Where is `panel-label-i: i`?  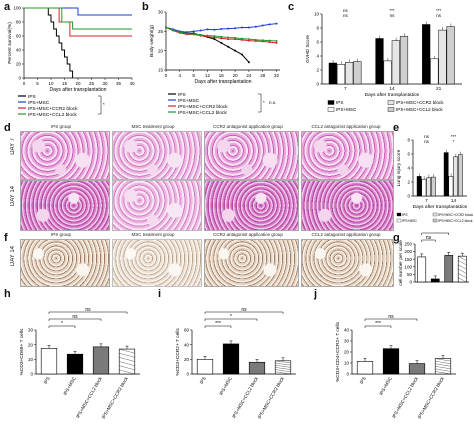 panel-label-i: i is located at coordinates (160, 294).